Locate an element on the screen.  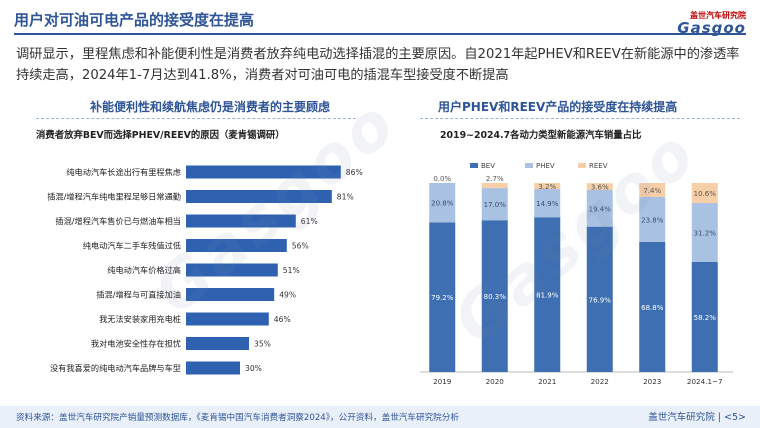
right-dash-divider is located at coordinates (580, 118).